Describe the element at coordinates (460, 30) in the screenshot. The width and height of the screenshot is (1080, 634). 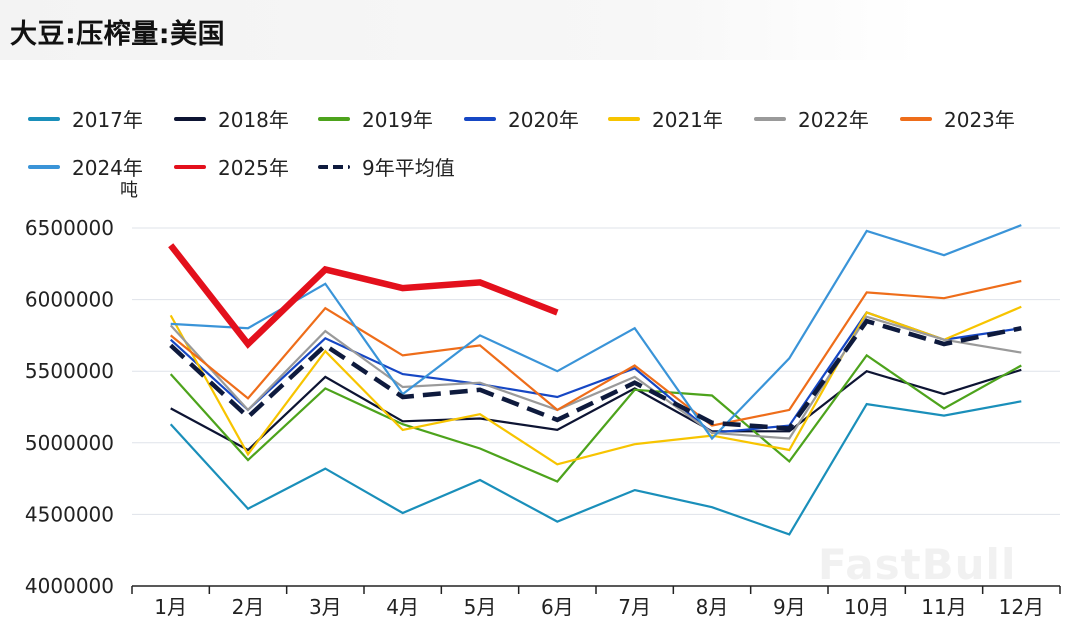
I see `title-band` at that location.